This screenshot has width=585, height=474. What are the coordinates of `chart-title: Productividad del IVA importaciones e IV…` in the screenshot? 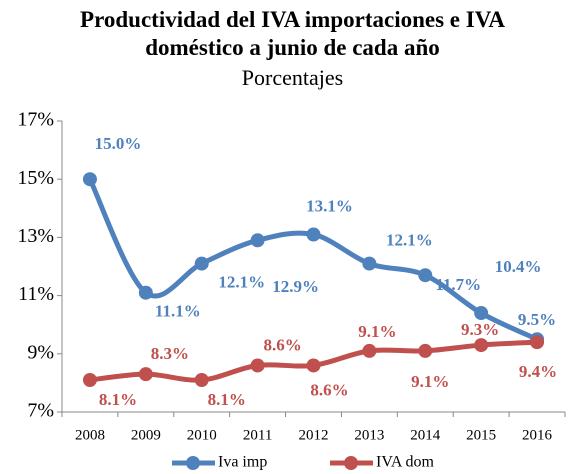 It's located at (292, 33).